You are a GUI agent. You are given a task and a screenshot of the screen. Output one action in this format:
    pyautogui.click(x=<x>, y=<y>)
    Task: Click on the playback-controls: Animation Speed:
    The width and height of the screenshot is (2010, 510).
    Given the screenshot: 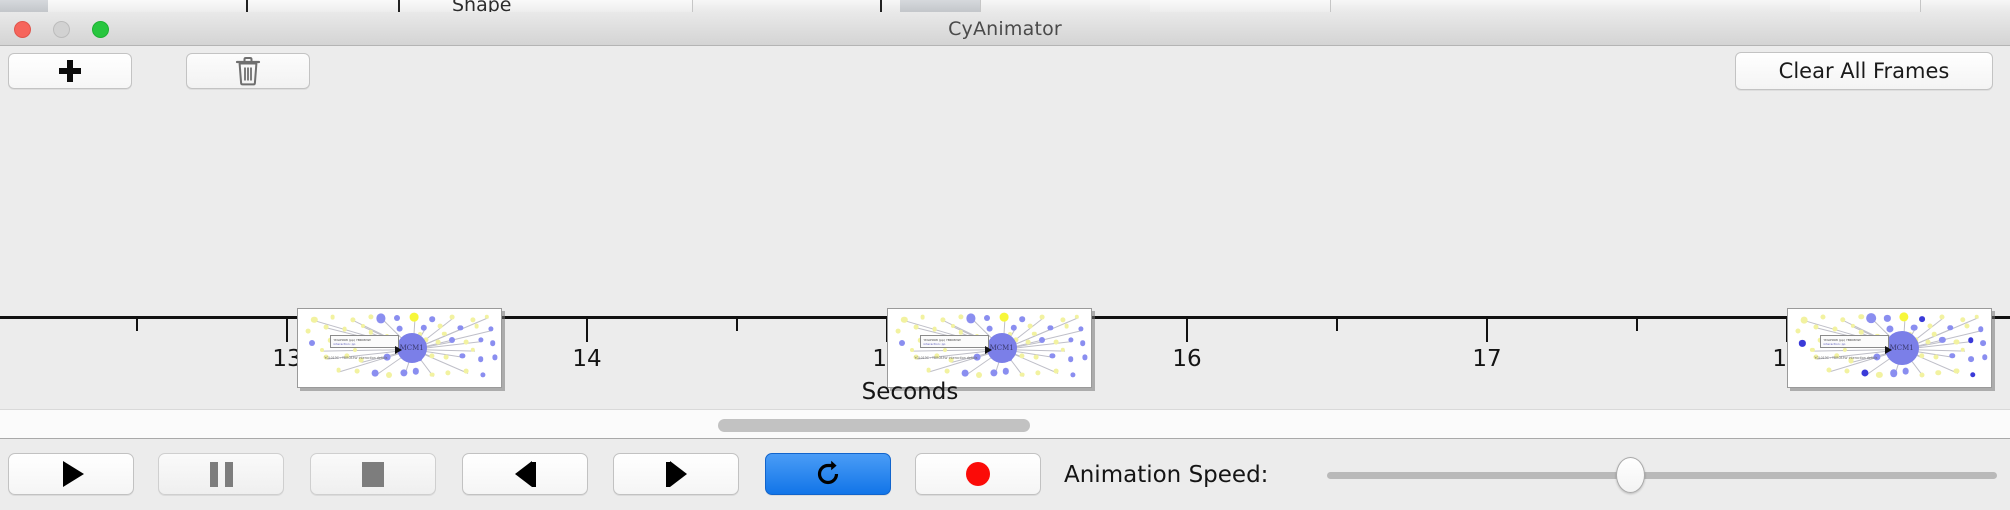 What is the action you would take?
    pyautogui.click(x=1005, y=475)
    